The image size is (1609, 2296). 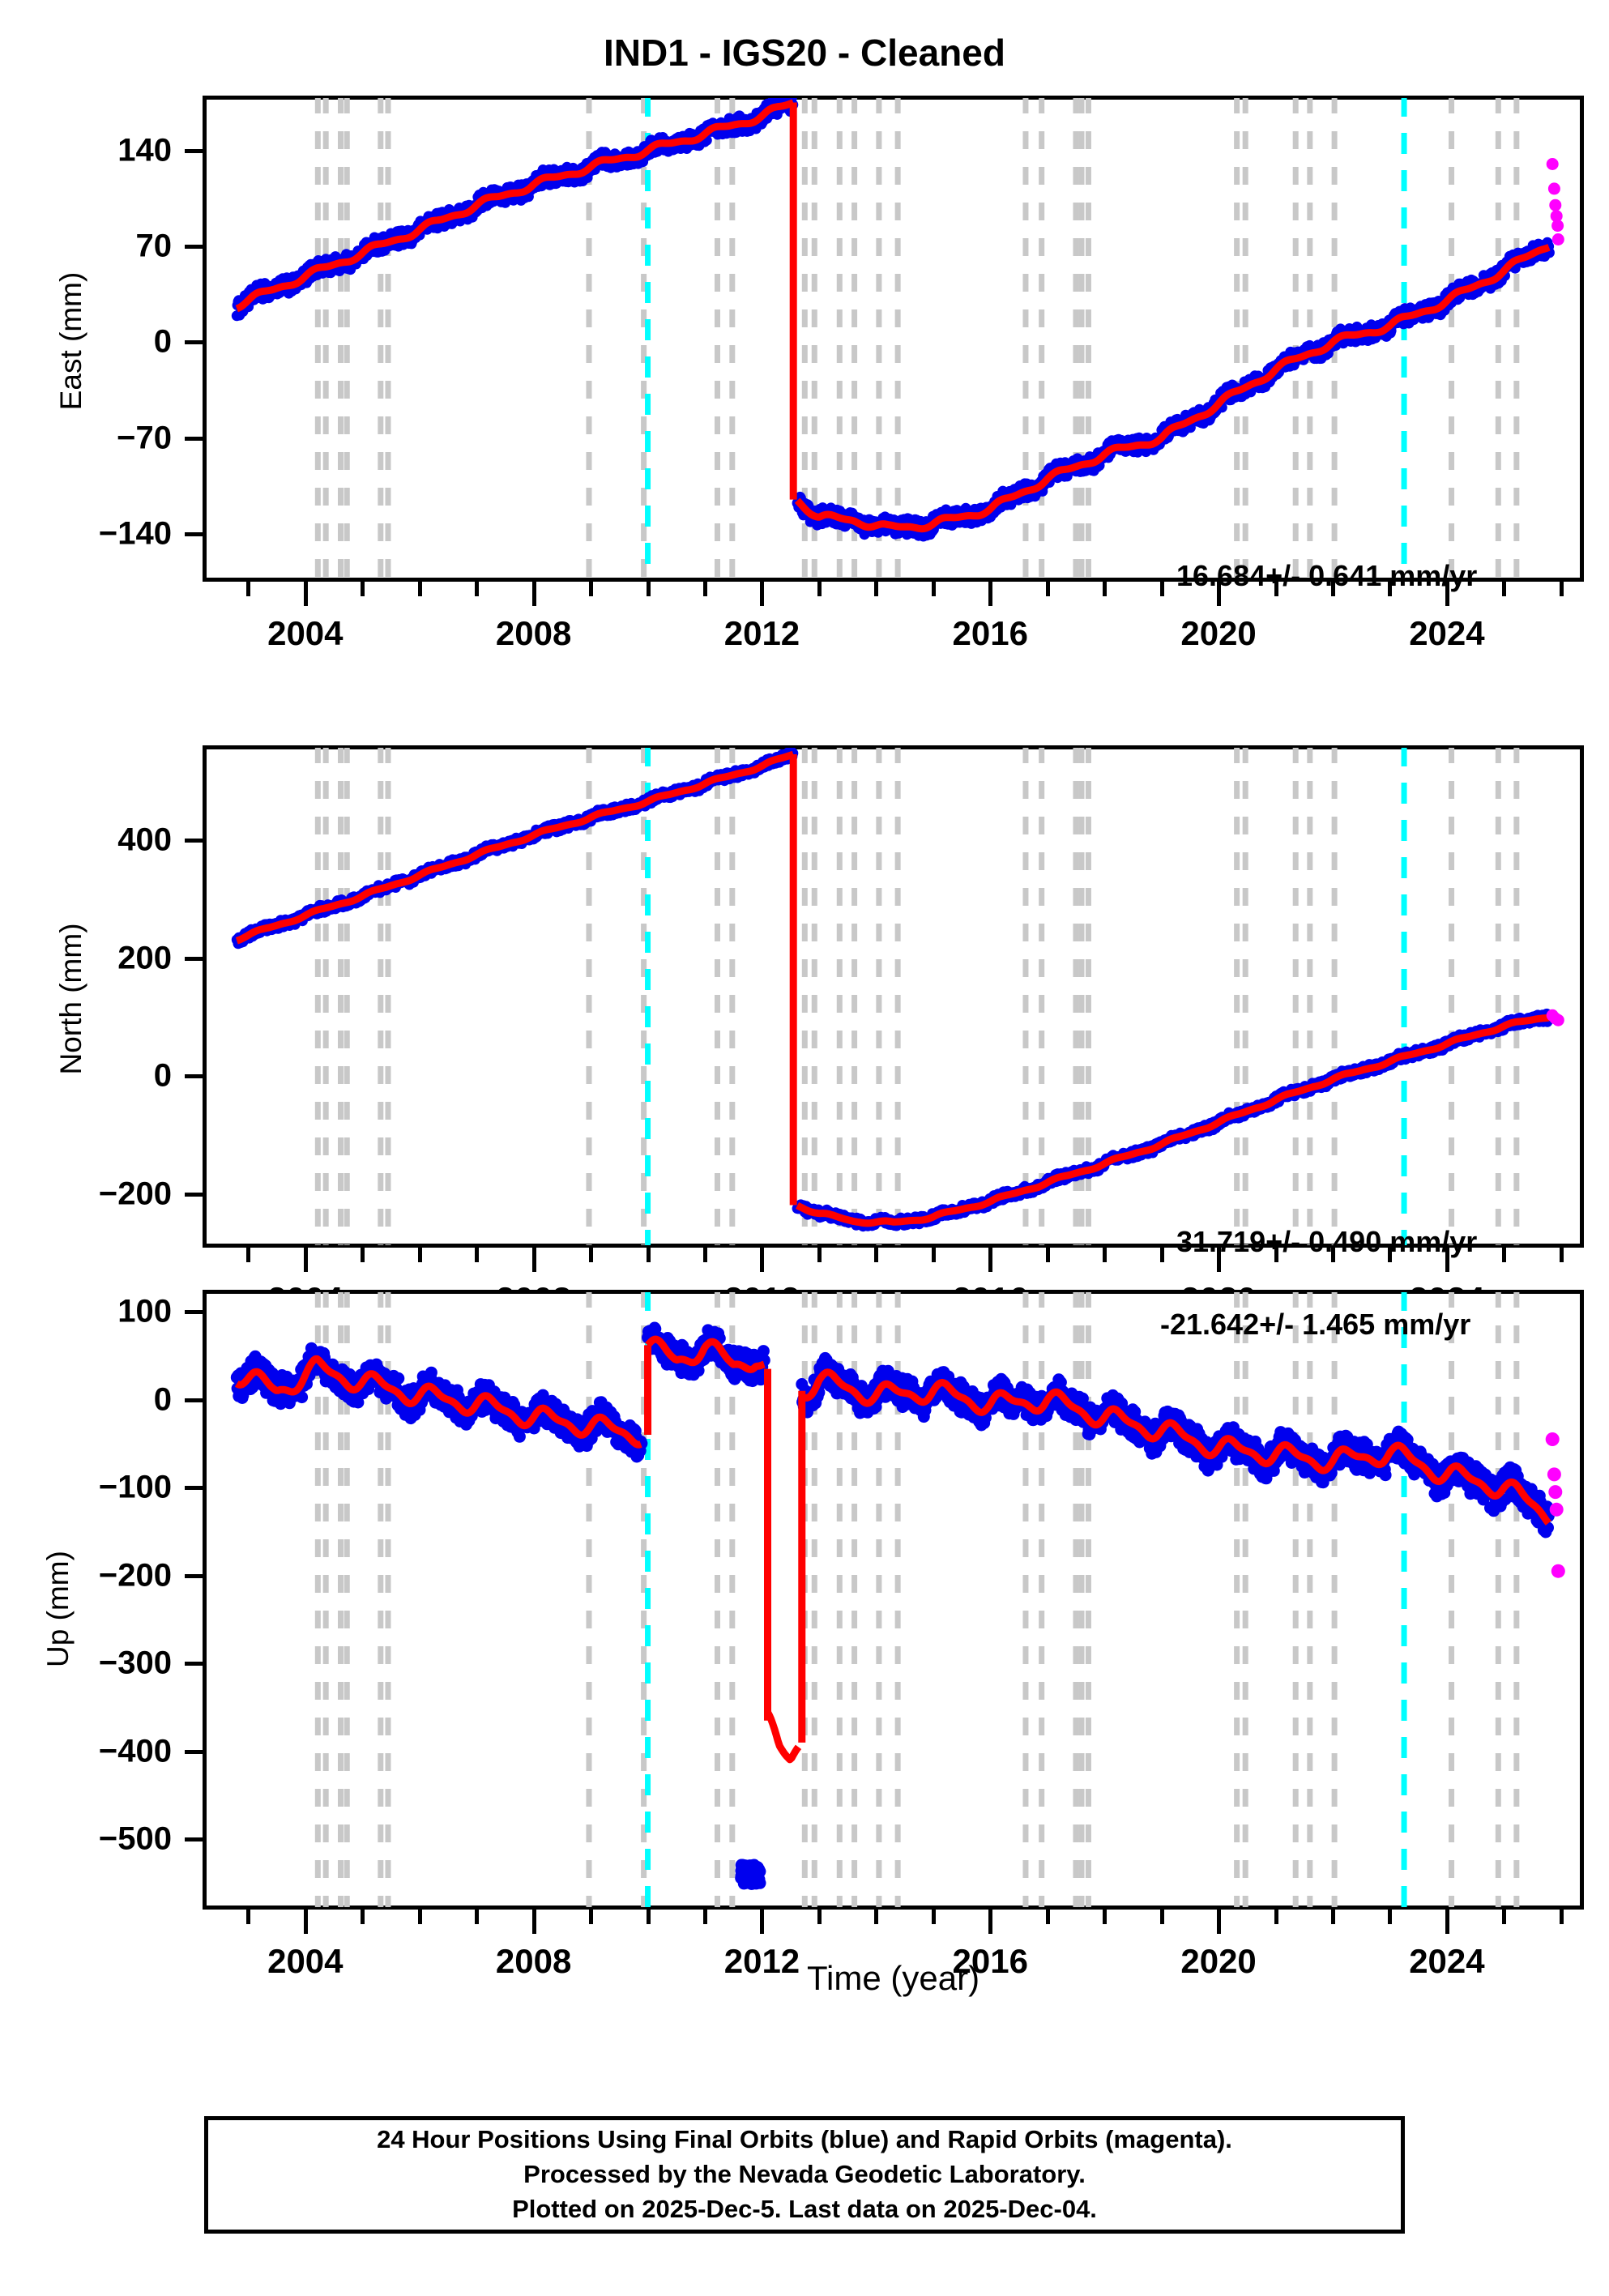 What do you see at coordinates (144, 840) in the screenshot?
I see `ytick-label: 400` at bounding box center [144, 840].